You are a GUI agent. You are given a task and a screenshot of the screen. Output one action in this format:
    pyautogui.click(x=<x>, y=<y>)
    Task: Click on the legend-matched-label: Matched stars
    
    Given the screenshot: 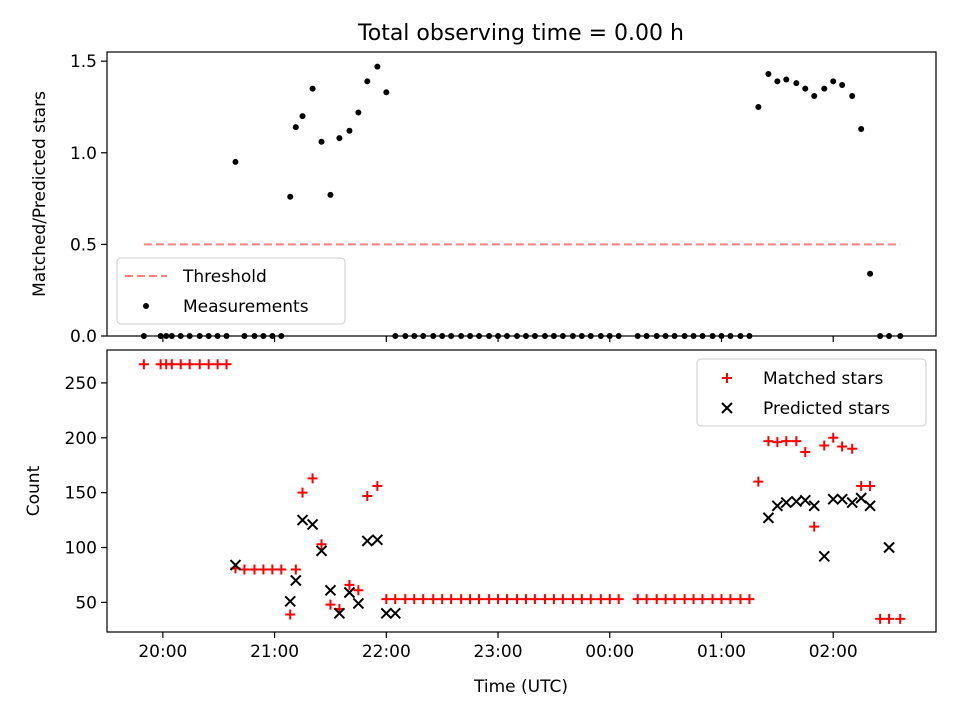 What is the action you would take?
    pyautogui.click(x=823, y=379)
    